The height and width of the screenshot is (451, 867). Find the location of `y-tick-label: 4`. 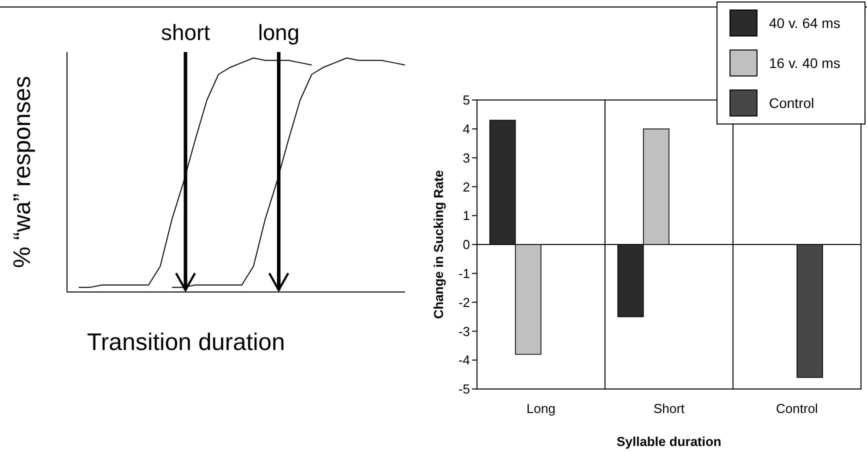

y-tick-label: 4 is located at coordinates (466, 128).